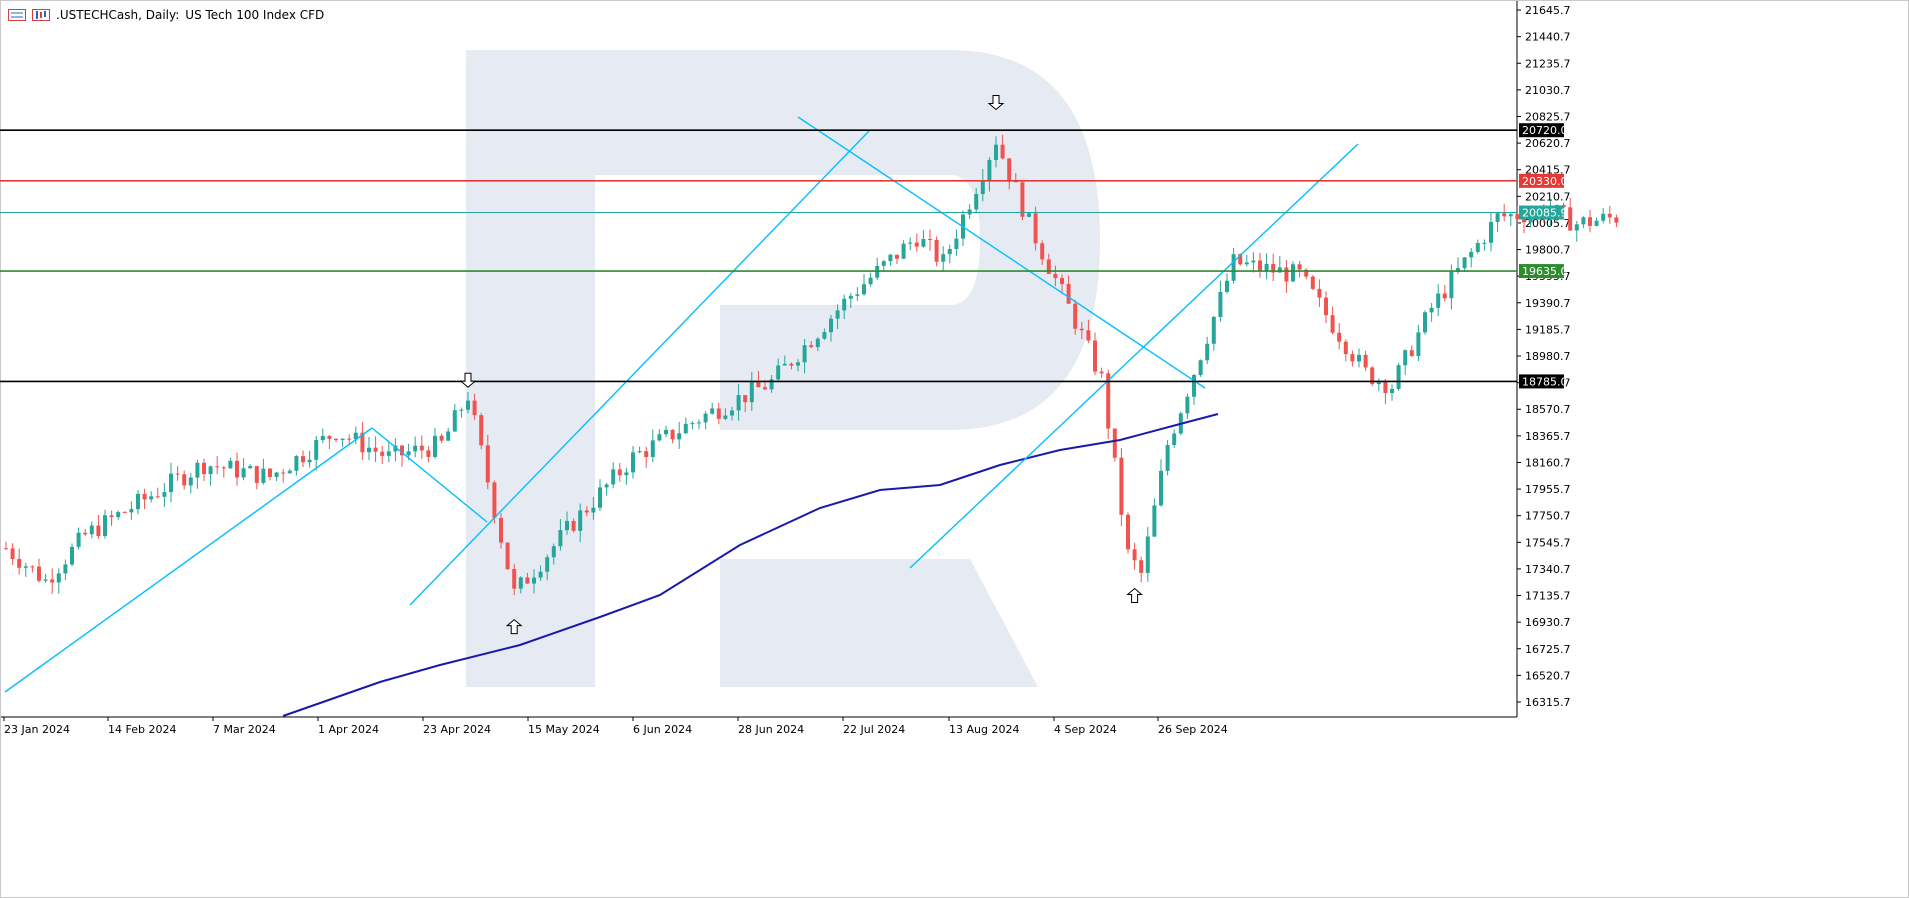  What do you see at coordinates (514, 626) in the screenshot?
I see `arrow-up-icon` at bounding box center [514, 626].